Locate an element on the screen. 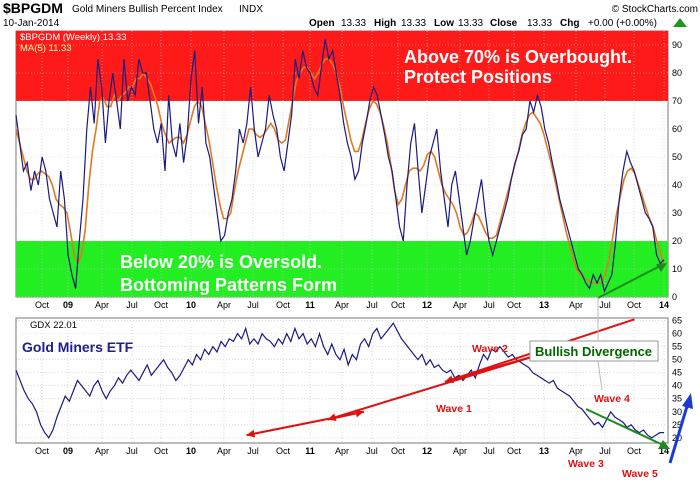  y-tick-label: 70 is located at coordinates (677, 101).